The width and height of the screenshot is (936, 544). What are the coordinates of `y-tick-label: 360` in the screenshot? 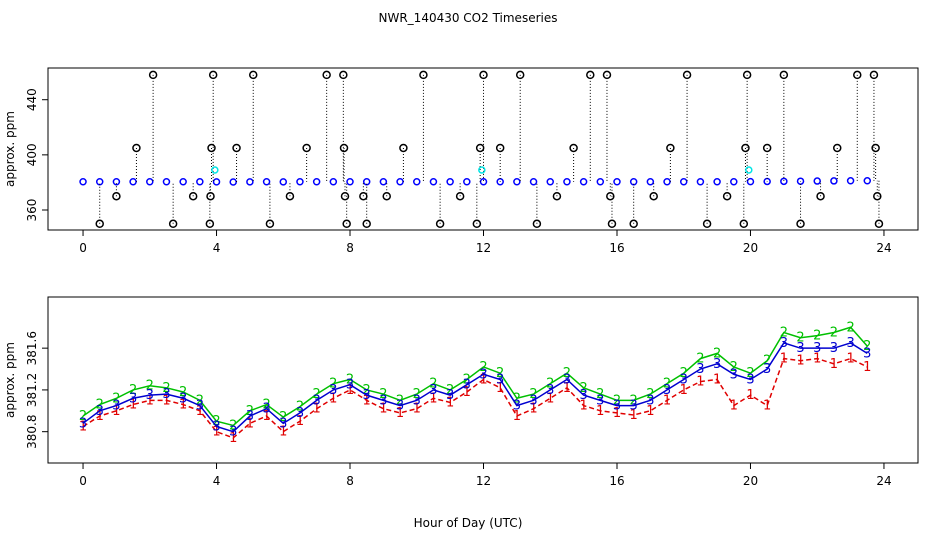 It's located at (32, 210).